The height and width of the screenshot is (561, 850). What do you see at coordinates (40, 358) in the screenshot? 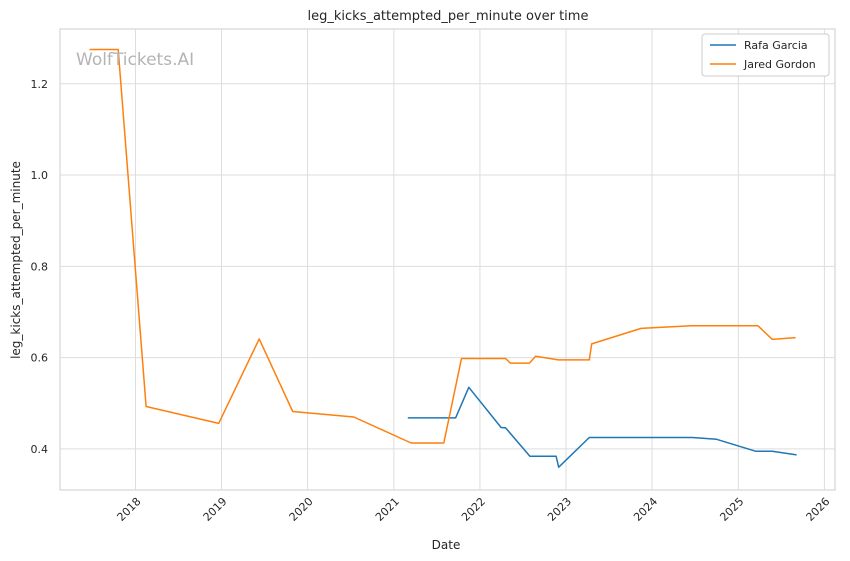
I see `y-tick-label: 0.6` at bounding box center [40, 358].